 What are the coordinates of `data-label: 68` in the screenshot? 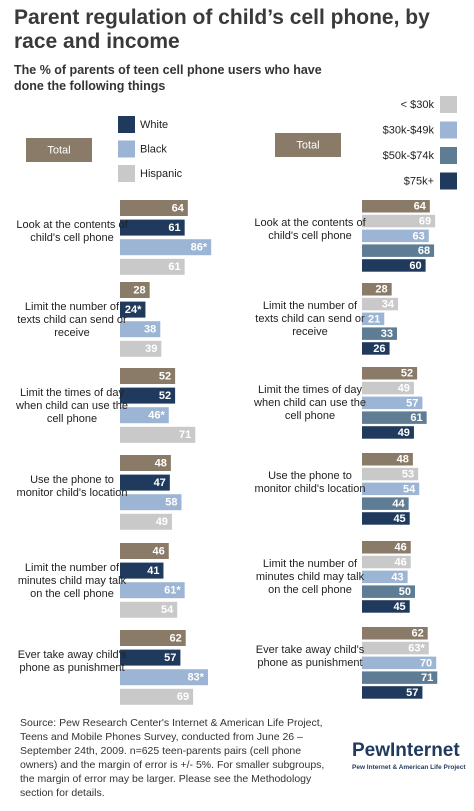 It's located at (424, 251).